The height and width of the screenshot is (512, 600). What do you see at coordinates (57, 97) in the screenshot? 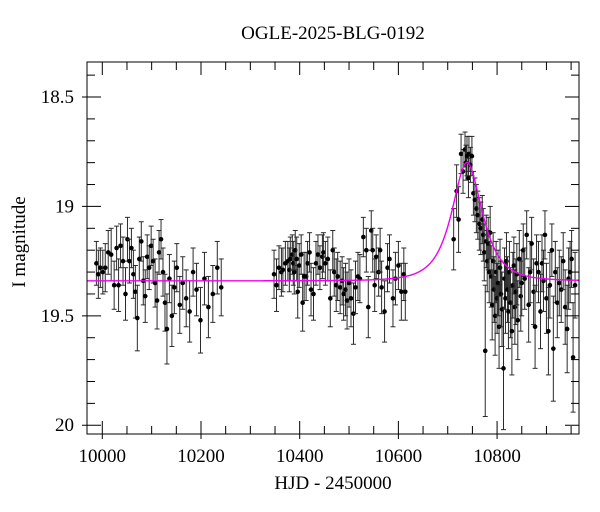
I see `y-tick-label: 18.5` at bounding box center [57, 97].